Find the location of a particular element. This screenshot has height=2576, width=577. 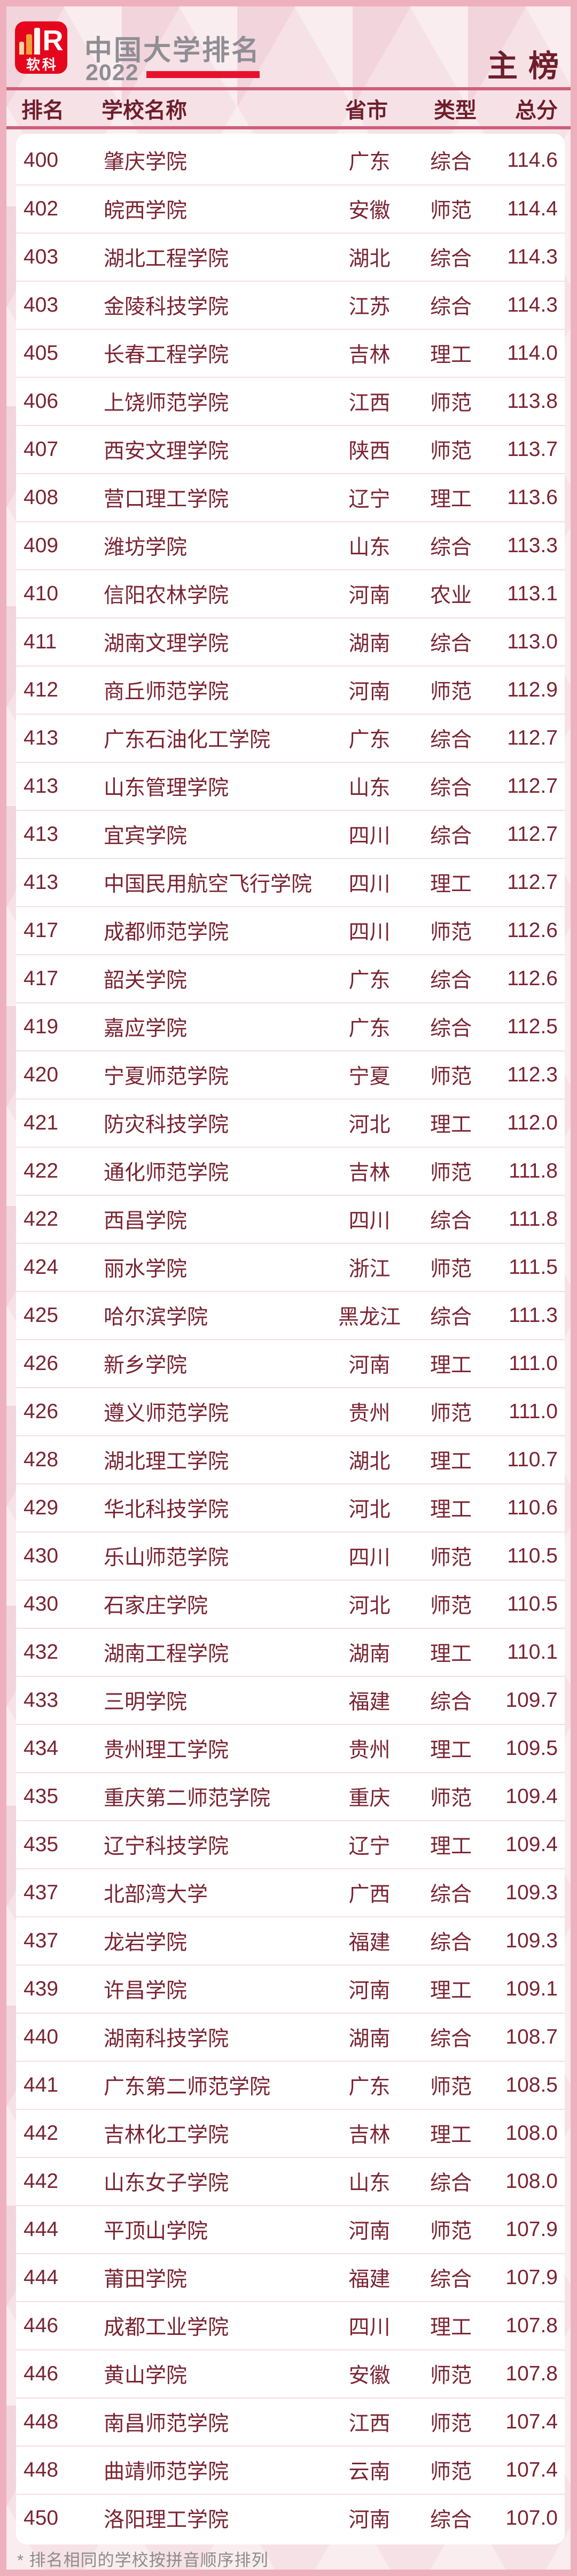

table-row: 444 平顶山学院 河南 师范 107.9 is located at coordinates (290, 2229).